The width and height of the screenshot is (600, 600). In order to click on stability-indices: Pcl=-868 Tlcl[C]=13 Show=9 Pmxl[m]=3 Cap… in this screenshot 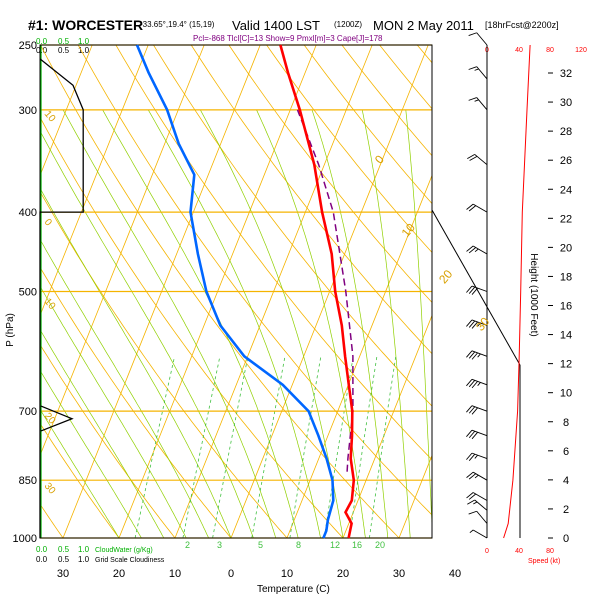, I will do `click(288, 38)`.